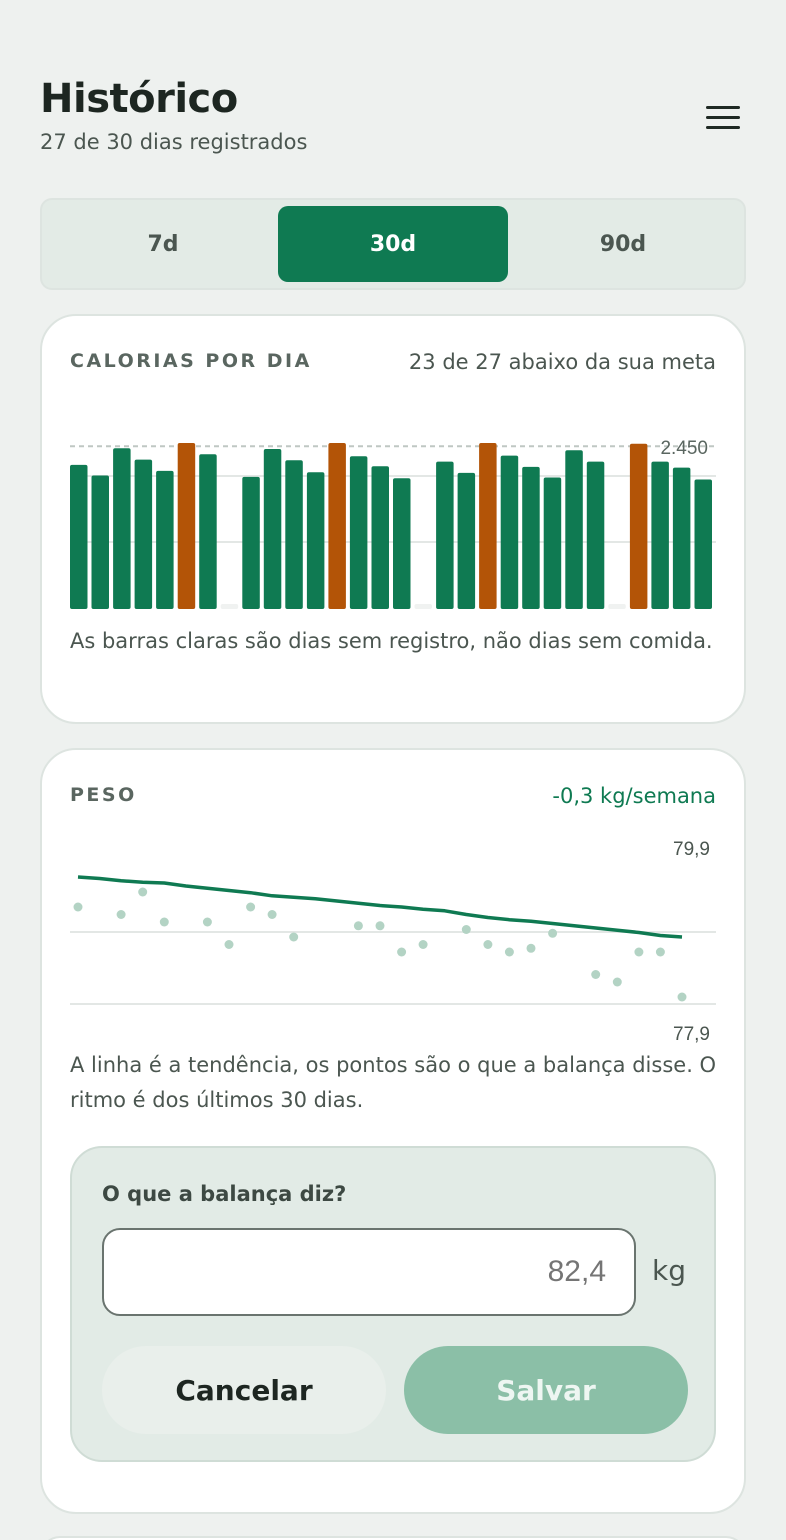  Describe the element at coordinates (723, 120) in the screenshot. I see `hamburger-menu-icon` at that location.